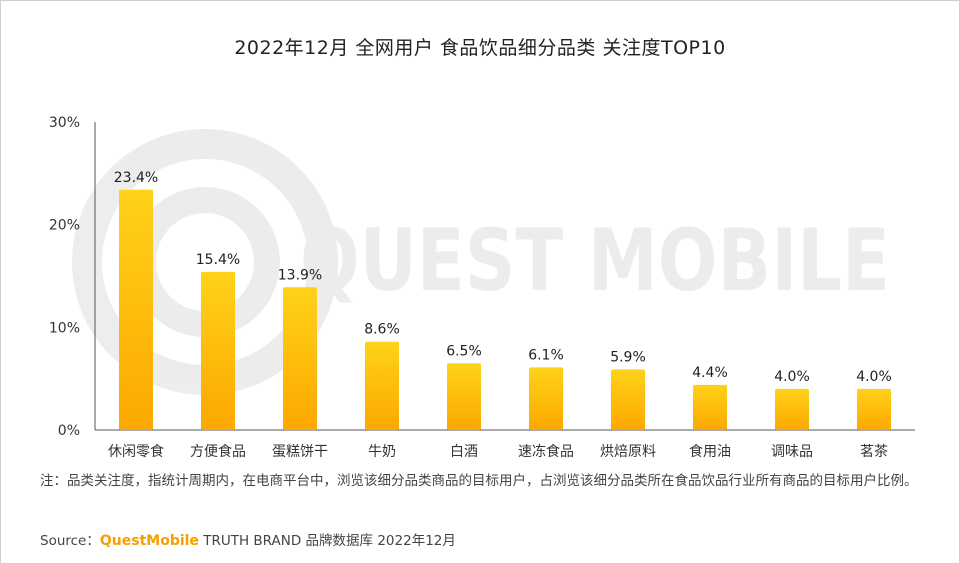 This screenshot has height=564, width=960. I want to click on x-tick-label: 茗茶, so click(874, 452).